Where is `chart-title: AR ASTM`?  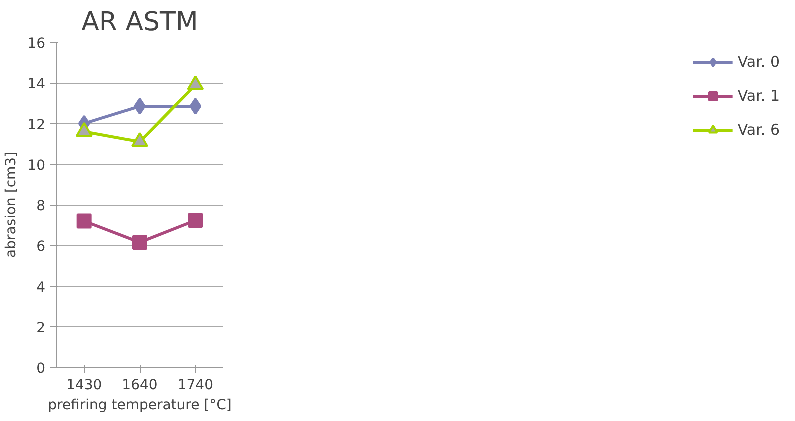 chart-title: AR ASTM is located at coordinates (140, 23).